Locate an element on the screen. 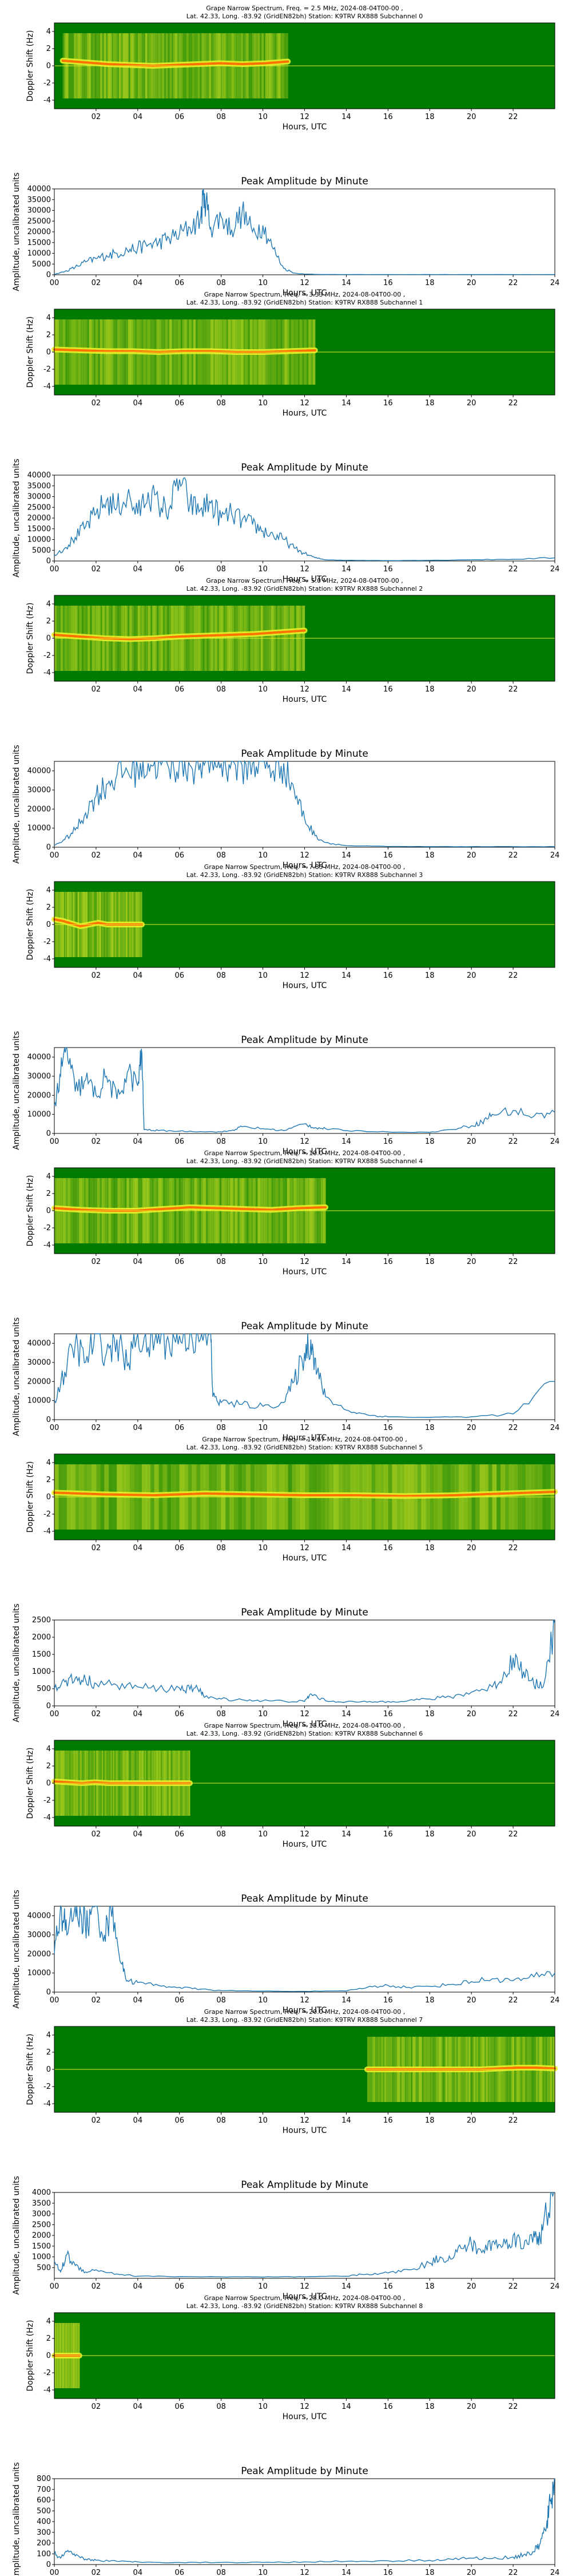 This screenshot has height=2576, width=572. y-tick-label: 40000 is located at coordinates (39, 475).